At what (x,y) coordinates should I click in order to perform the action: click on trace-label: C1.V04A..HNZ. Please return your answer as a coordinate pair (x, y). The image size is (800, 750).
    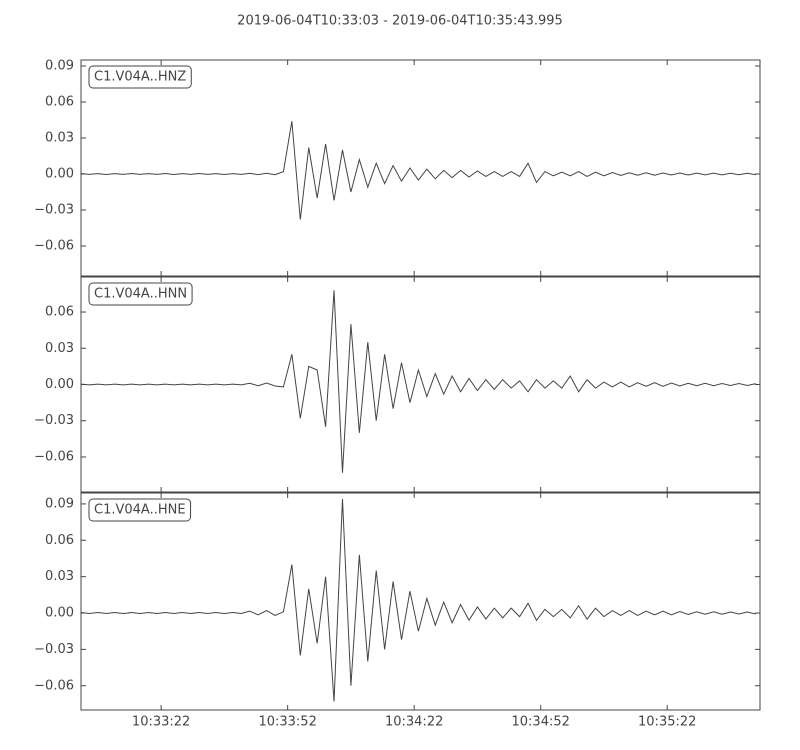
    Looking at the image, I should click on (140, 77).